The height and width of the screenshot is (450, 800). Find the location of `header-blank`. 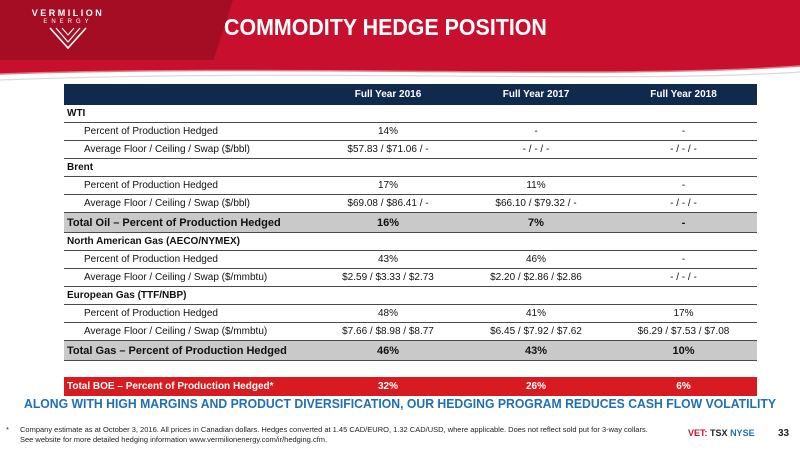

header-blank is located at coordinates (189, 94).